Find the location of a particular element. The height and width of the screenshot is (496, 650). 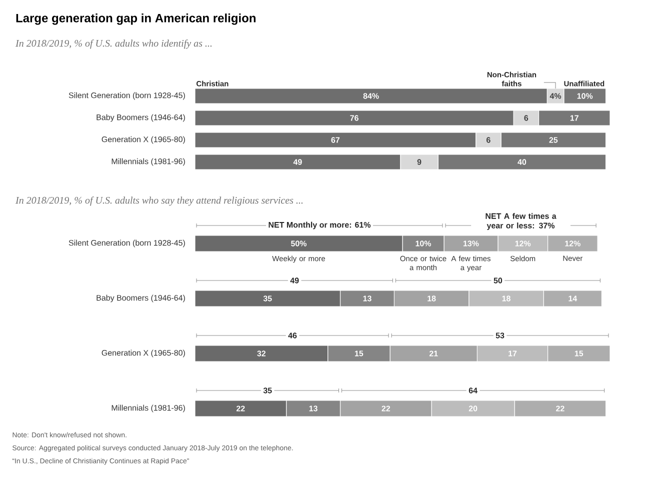

data-label: 50% is located at coordinates (299, 243).